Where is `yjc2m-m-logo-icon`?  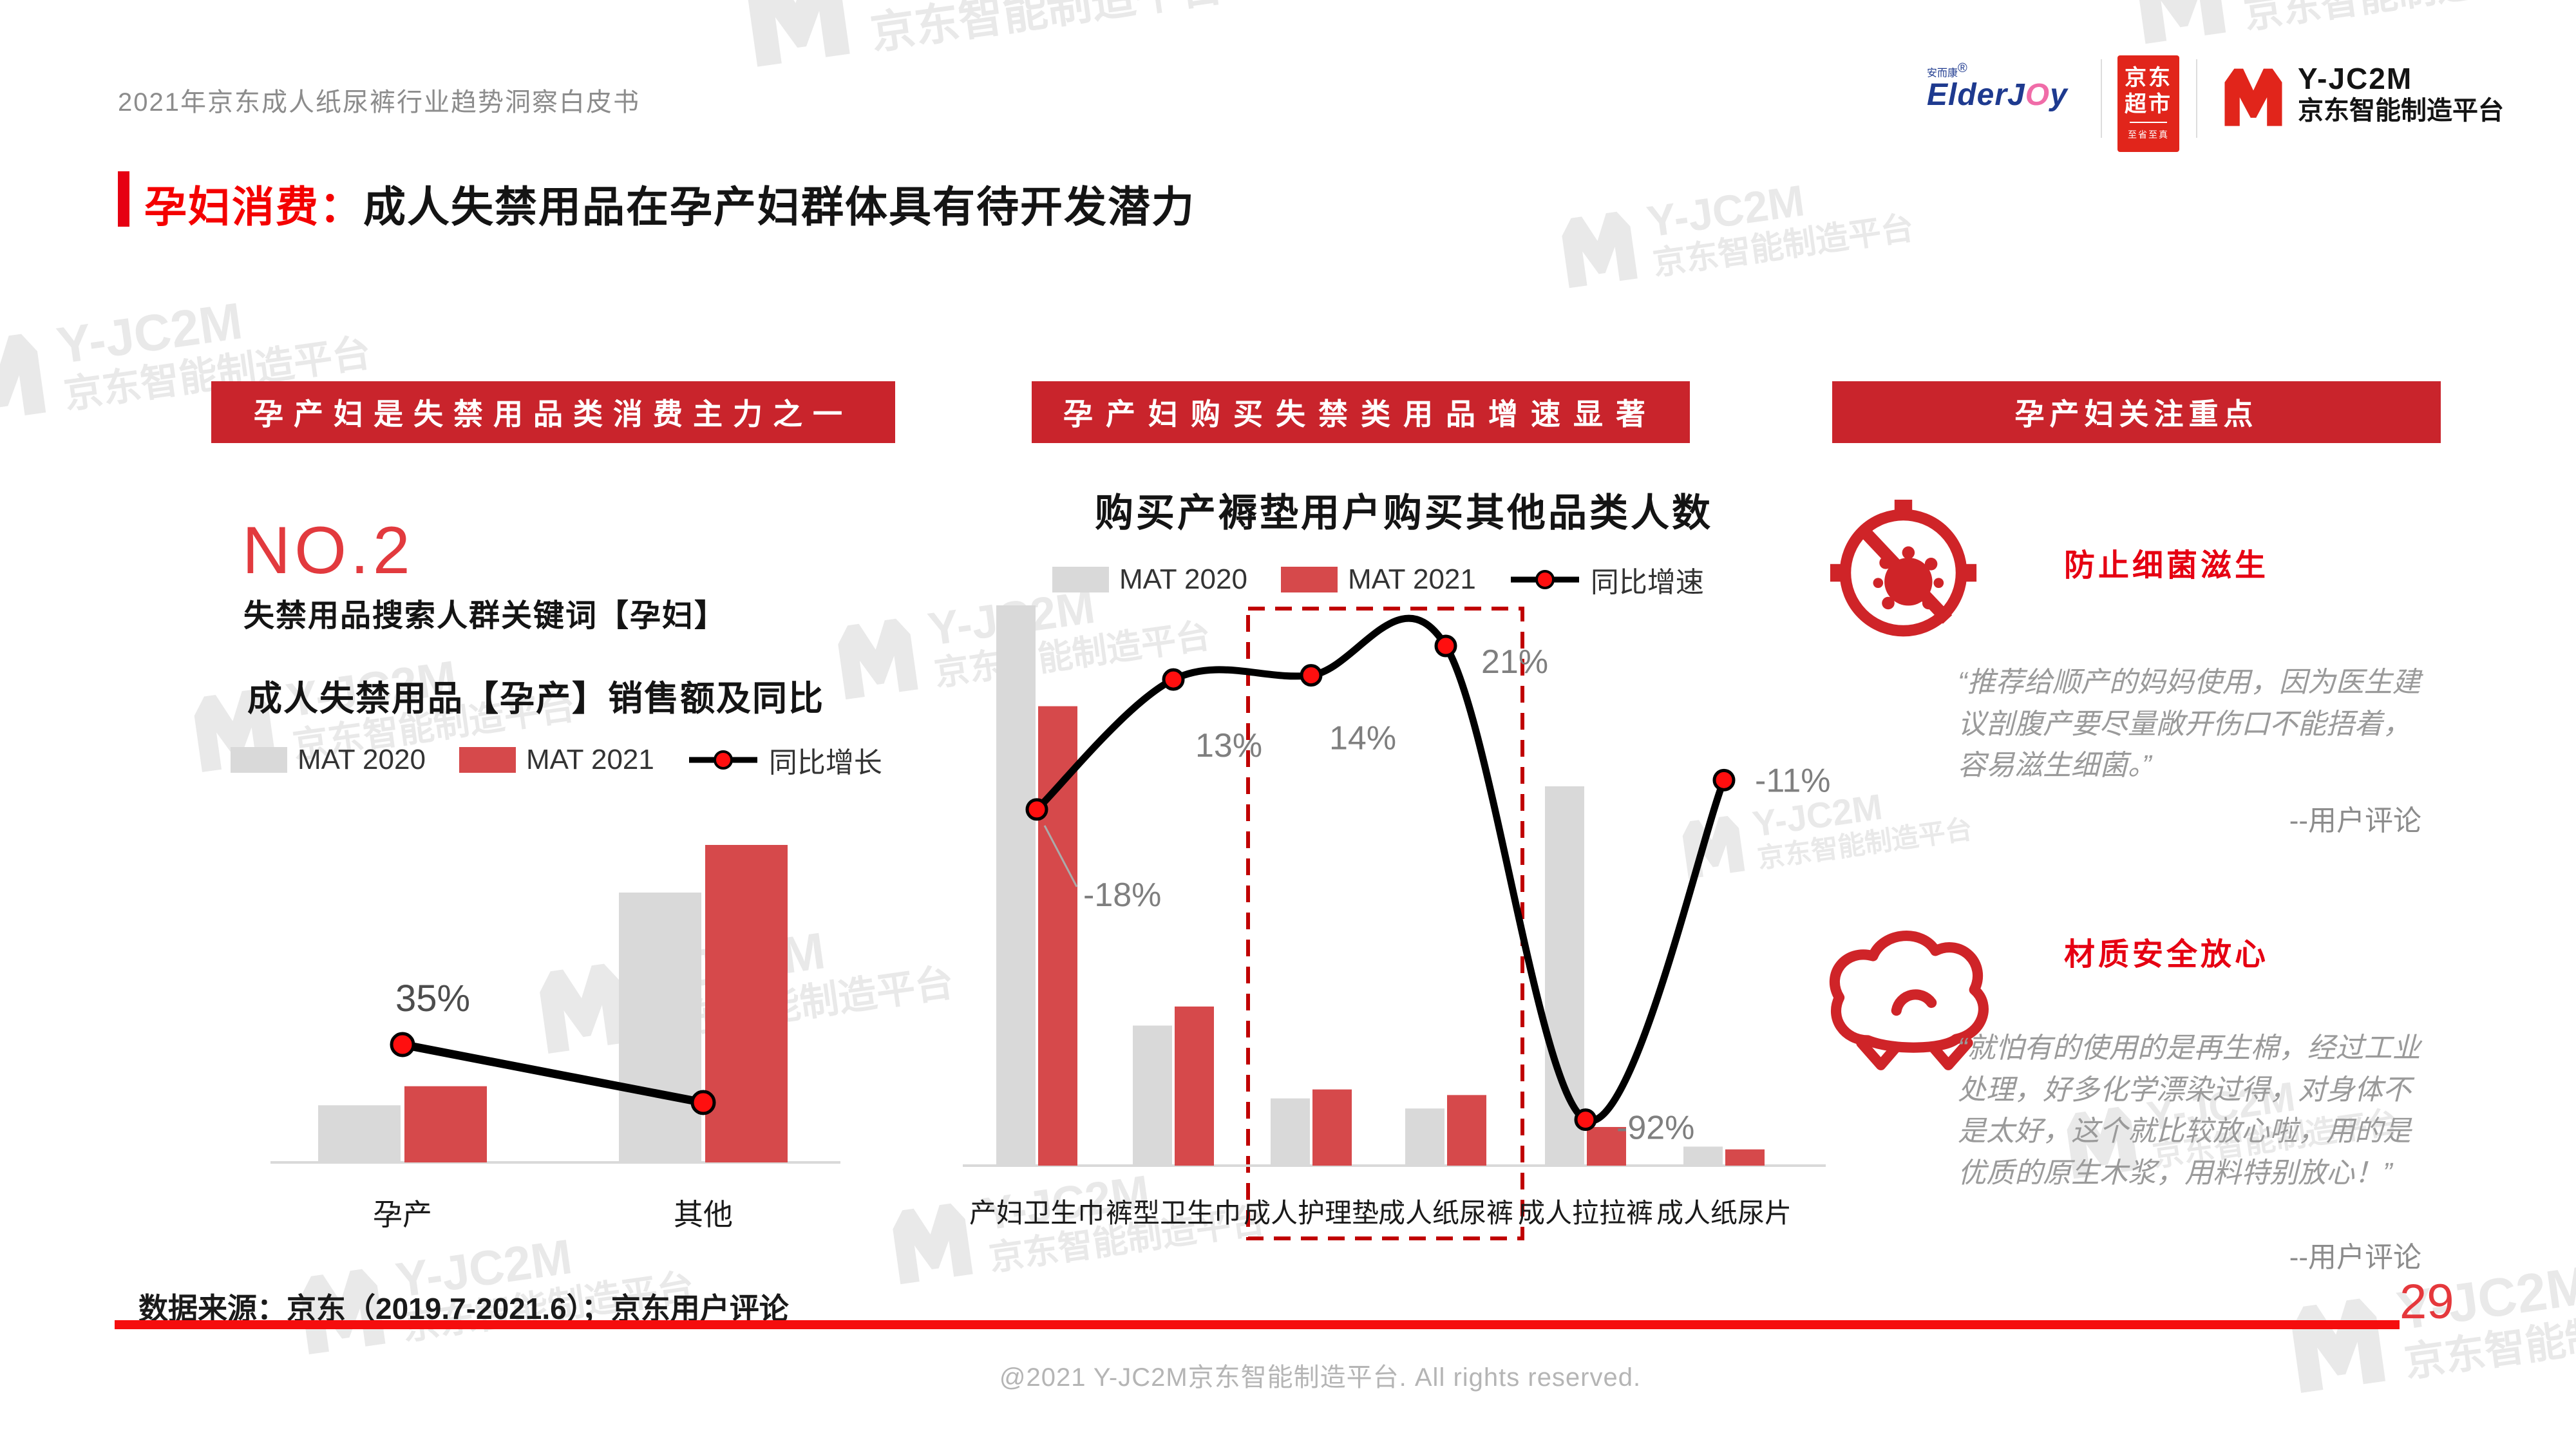
yjc2m-m-logo-icon is located at coordinates (2253, 97).